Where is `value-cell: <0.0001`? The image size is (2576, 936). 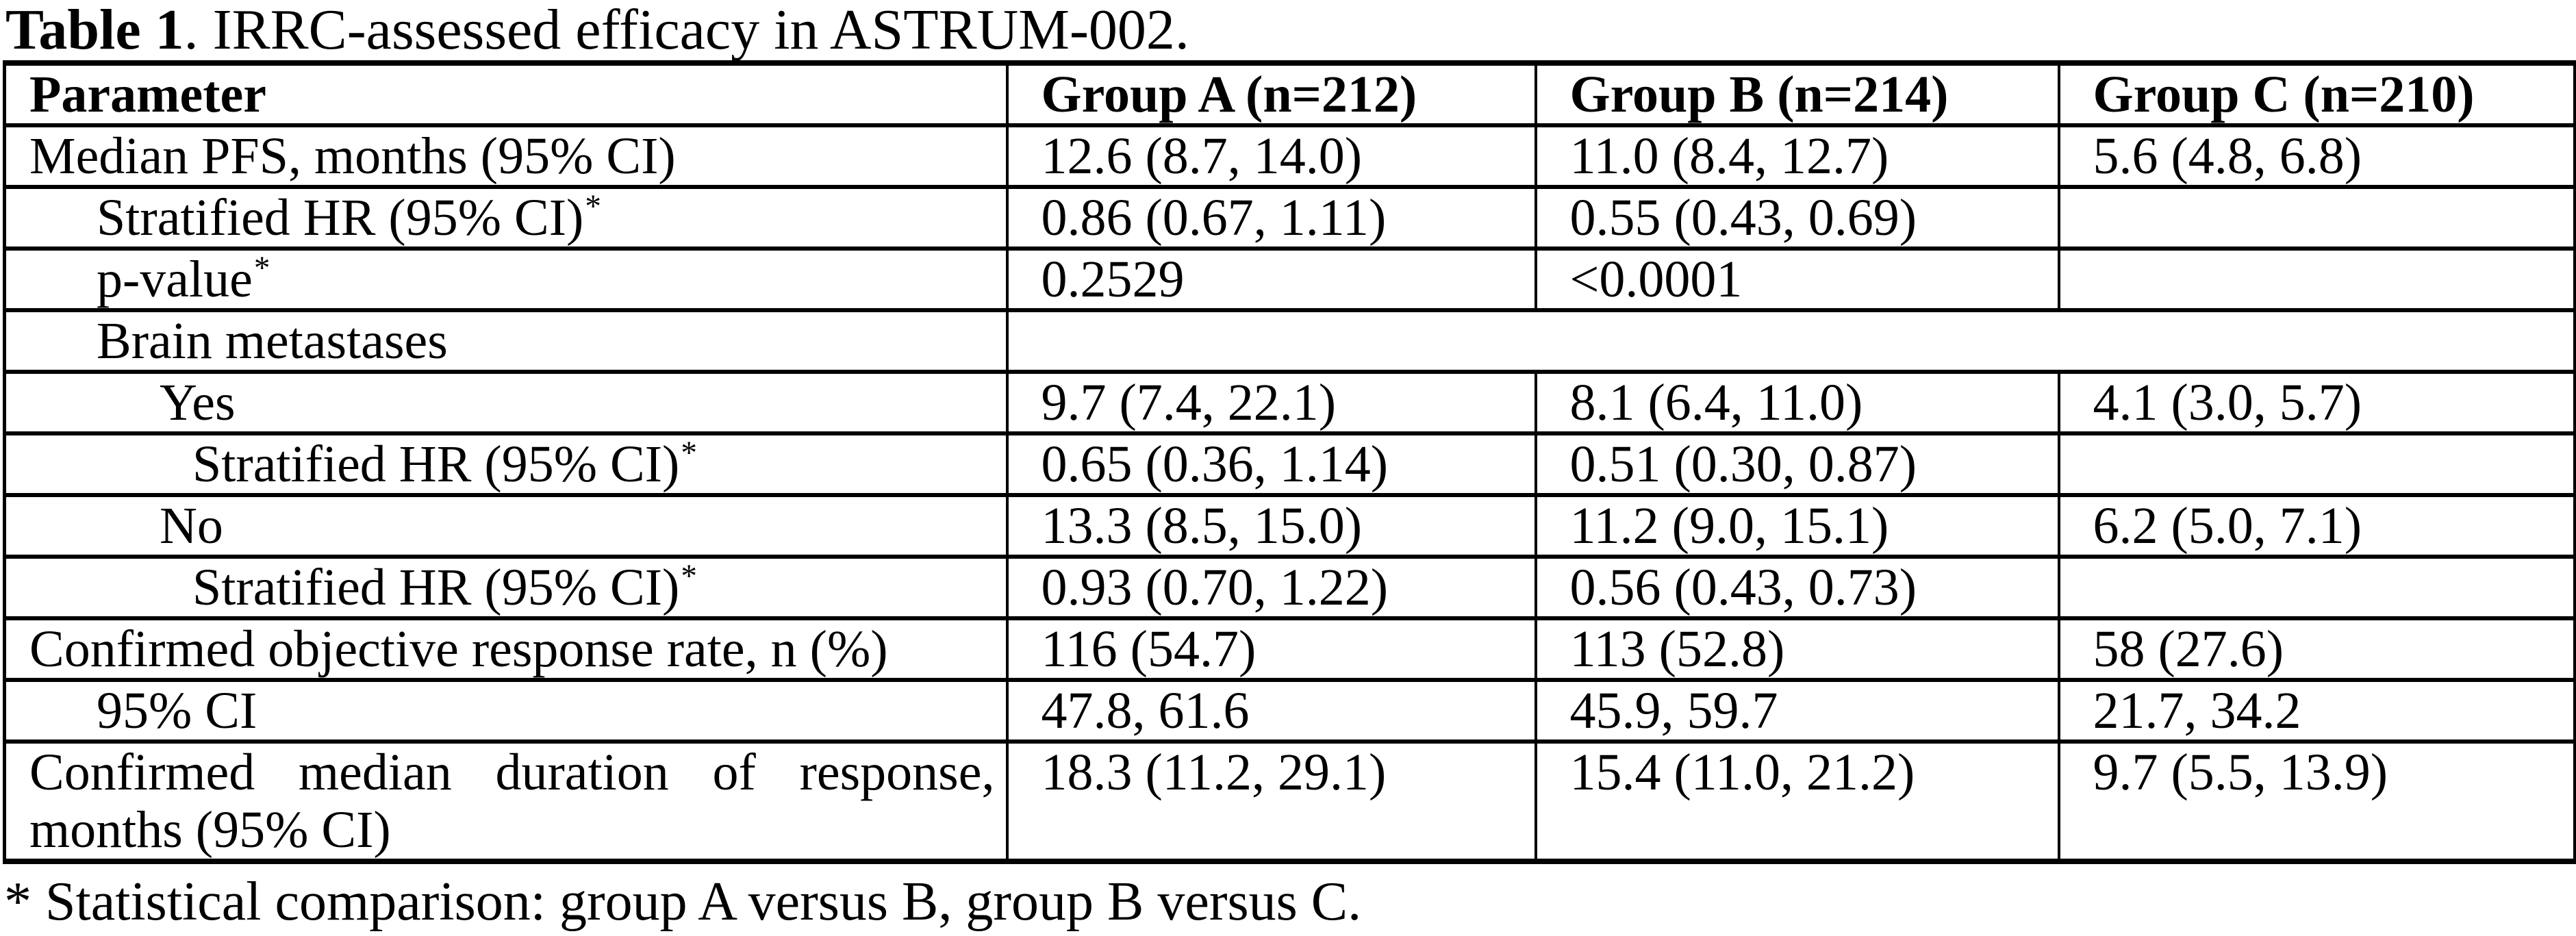 value-cell: <0.0001 is located at coordinates (1797, 279).